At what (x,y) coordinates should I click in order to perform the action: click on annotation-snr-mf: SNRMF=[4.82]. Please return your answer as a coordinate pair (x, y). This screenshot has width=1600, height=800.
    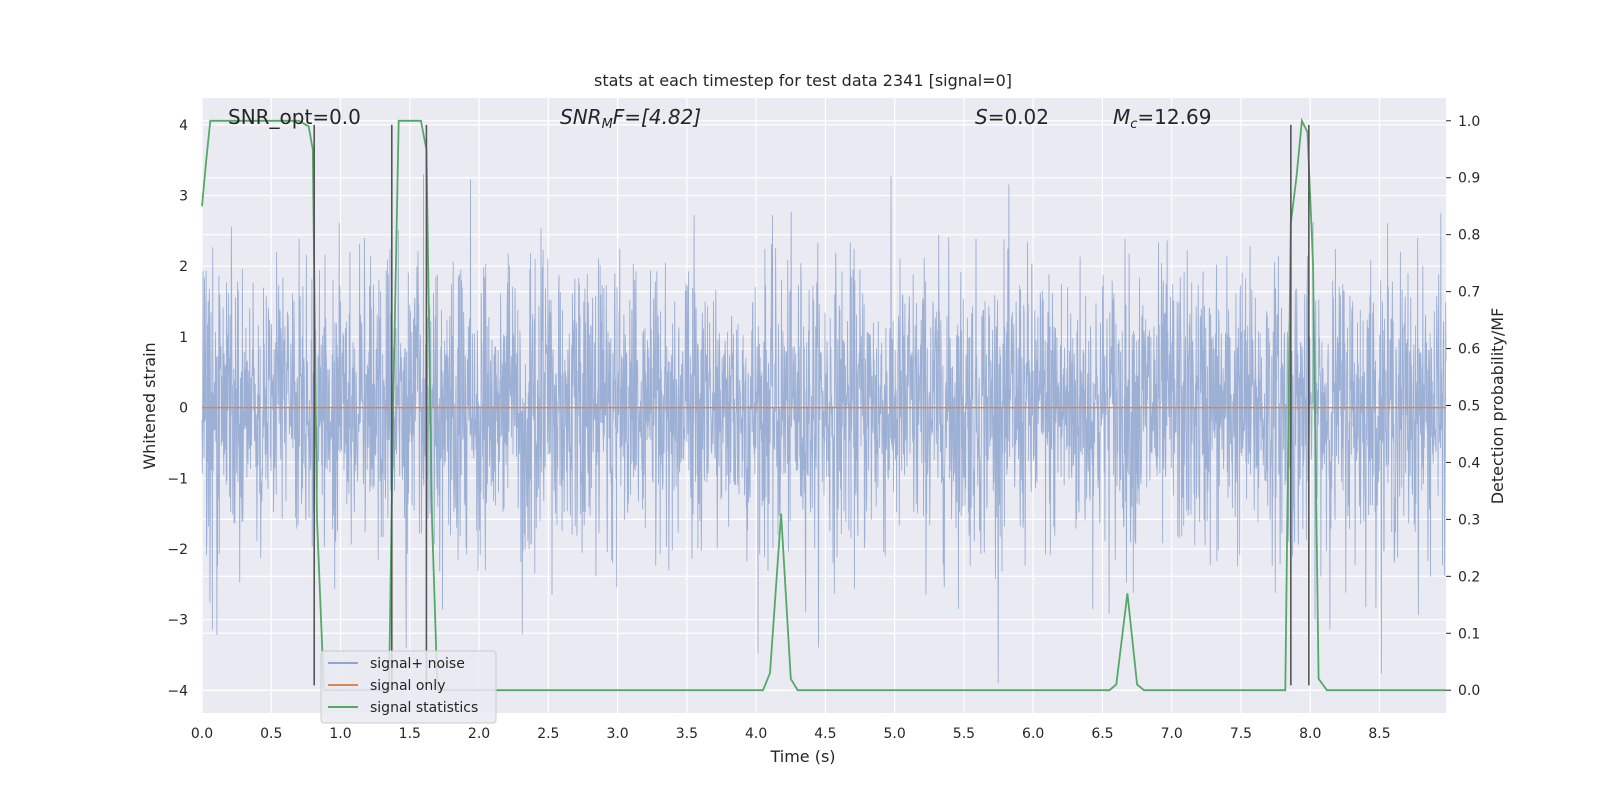
    Looking at the image, I should click on (630, 118).